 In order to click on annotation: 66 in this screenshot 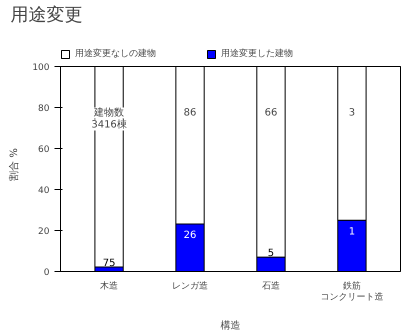, I will do `click(271, 113)`.